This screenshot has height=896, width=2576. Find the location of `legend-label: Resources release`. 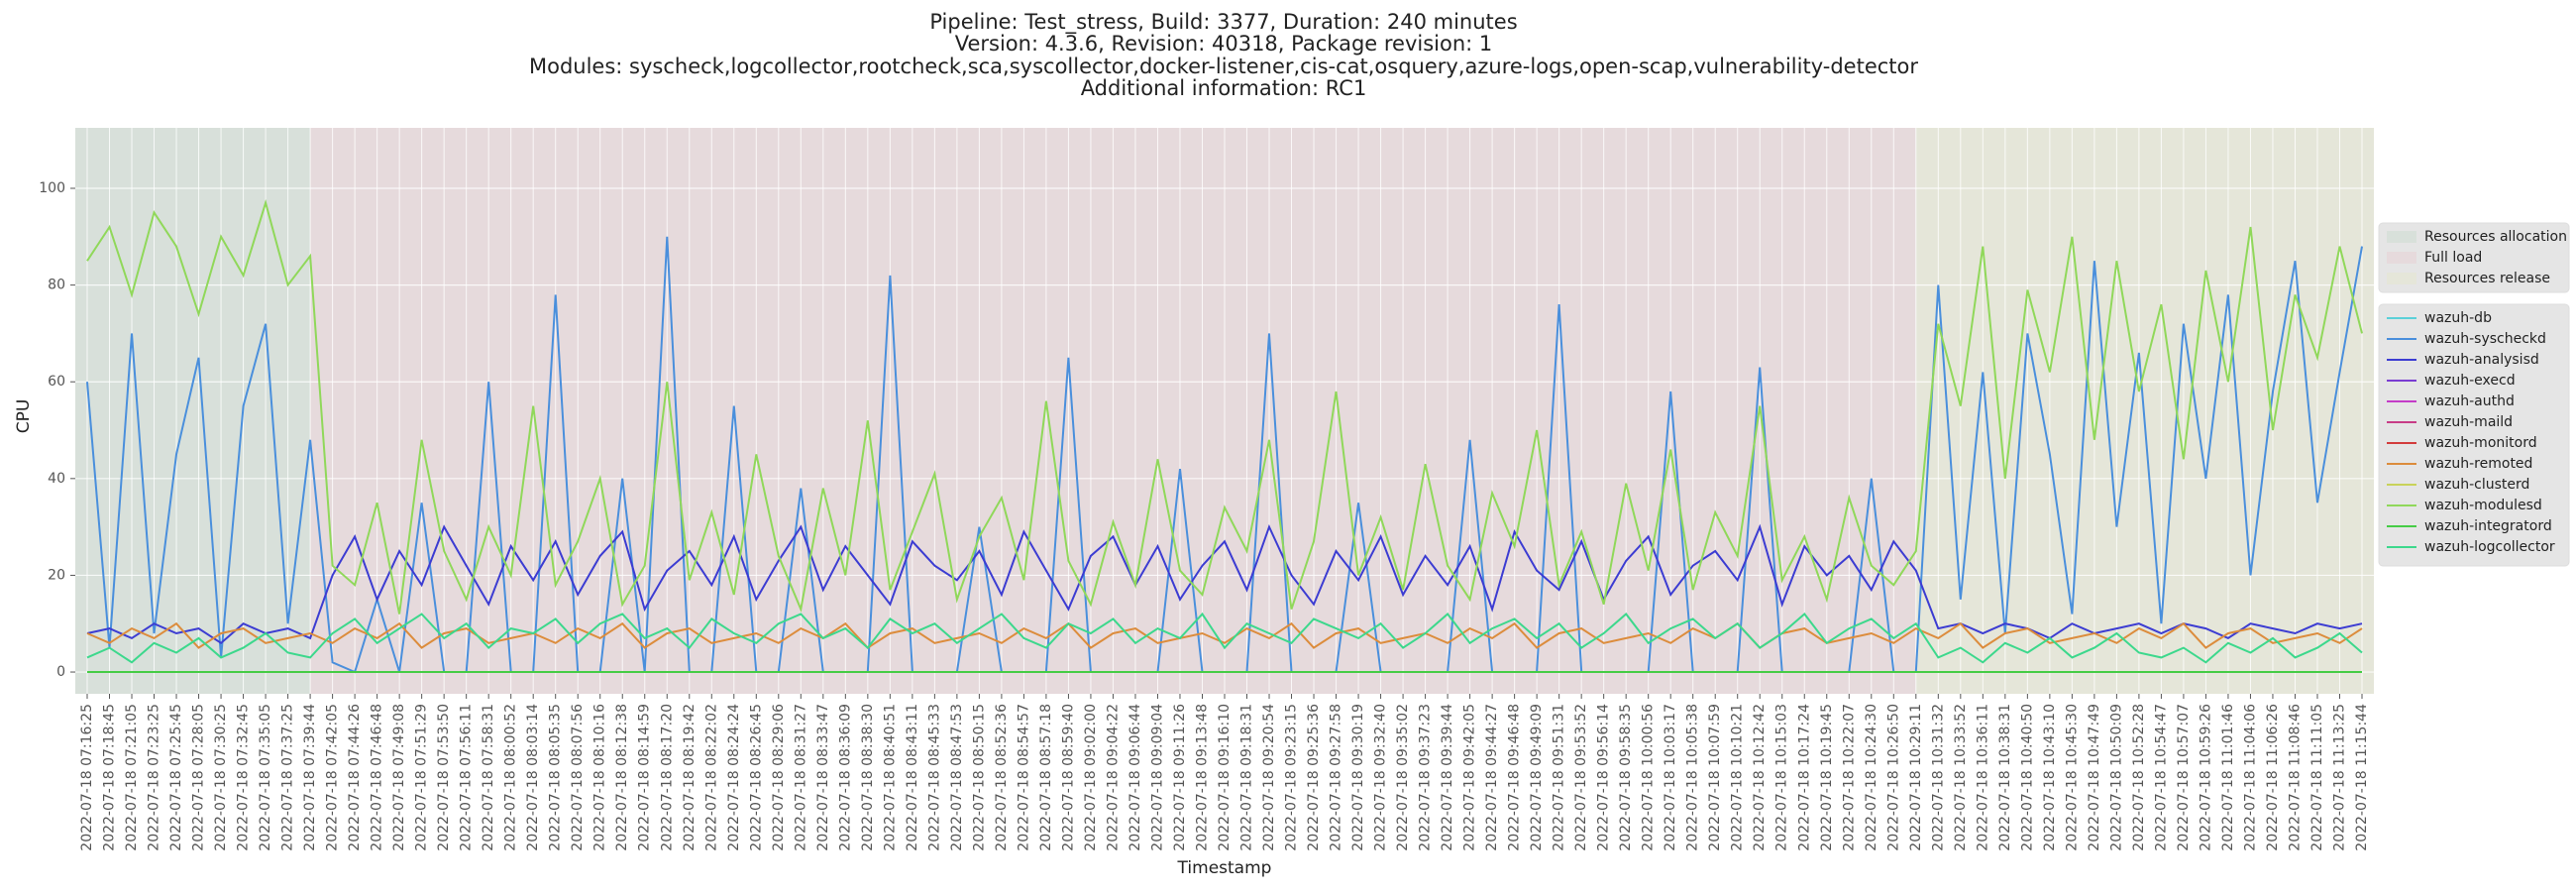

legend-label: Resources release is located at coordinates (2487, 278).